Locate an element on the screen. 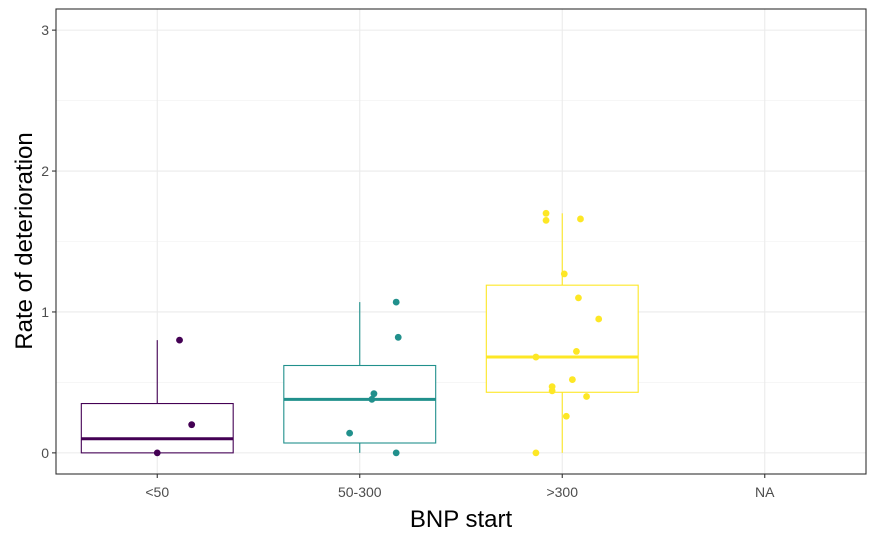 Image resolution: width=875 pixels, height=540 pixels. x-tick-label: <50 is located at coordinates (157, 492).